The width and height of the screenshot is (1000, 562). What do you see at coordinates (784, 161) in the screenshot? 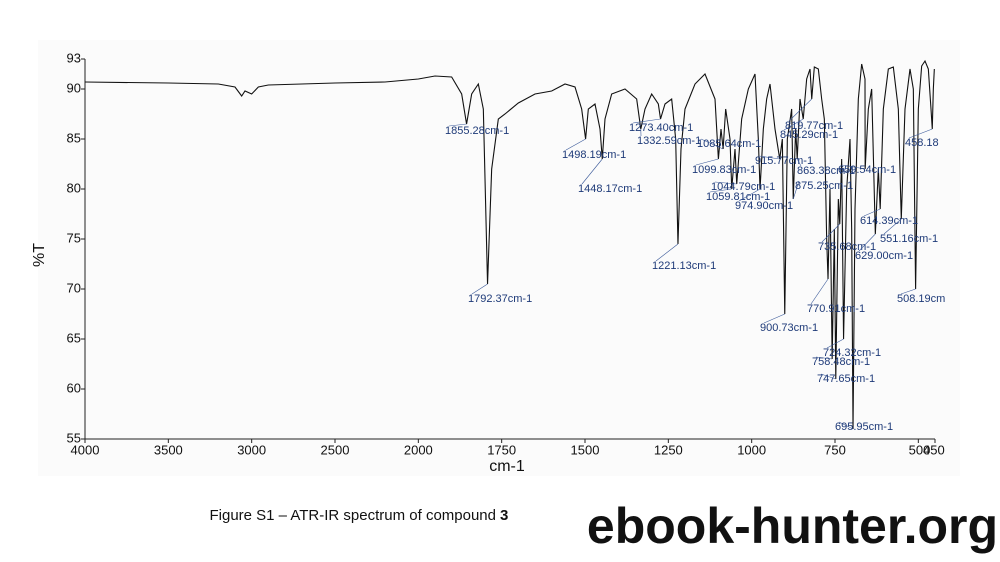
I see `peak-label: 915.77cm-1` at bounding box center [784, 161].